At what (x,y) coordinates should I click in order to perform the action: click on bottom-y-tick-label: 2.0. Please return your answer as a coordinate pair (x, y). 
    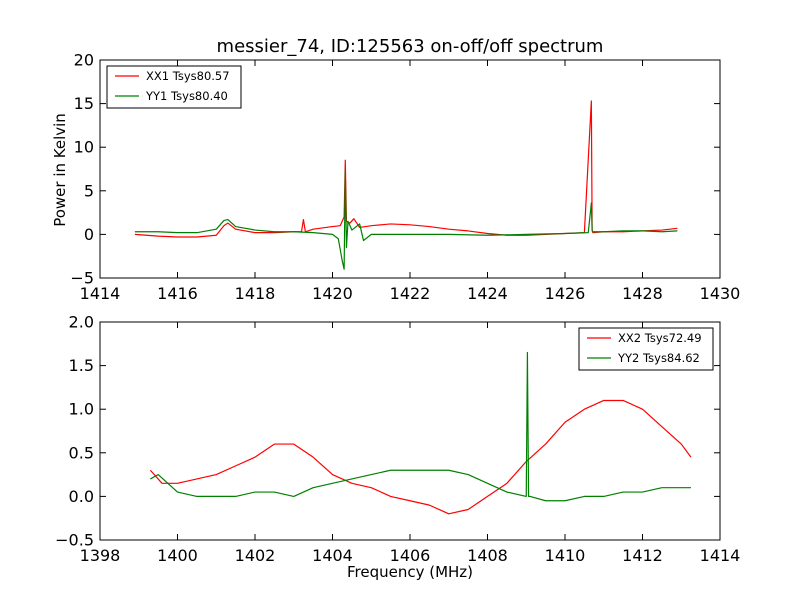
    Looking at the image, I should click on (81, 322).